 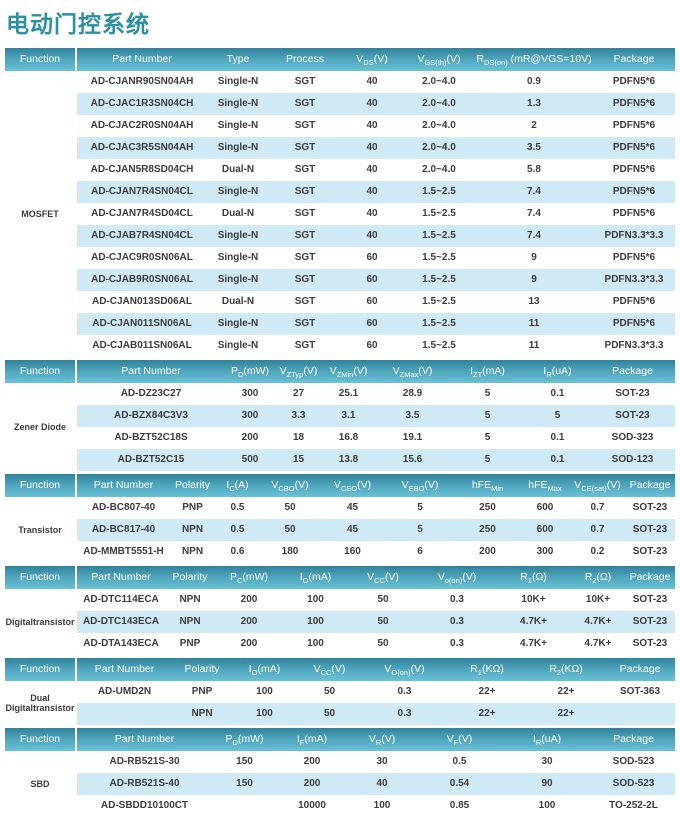 I want to click on table-cell: 5, so click(x=557, y=415).